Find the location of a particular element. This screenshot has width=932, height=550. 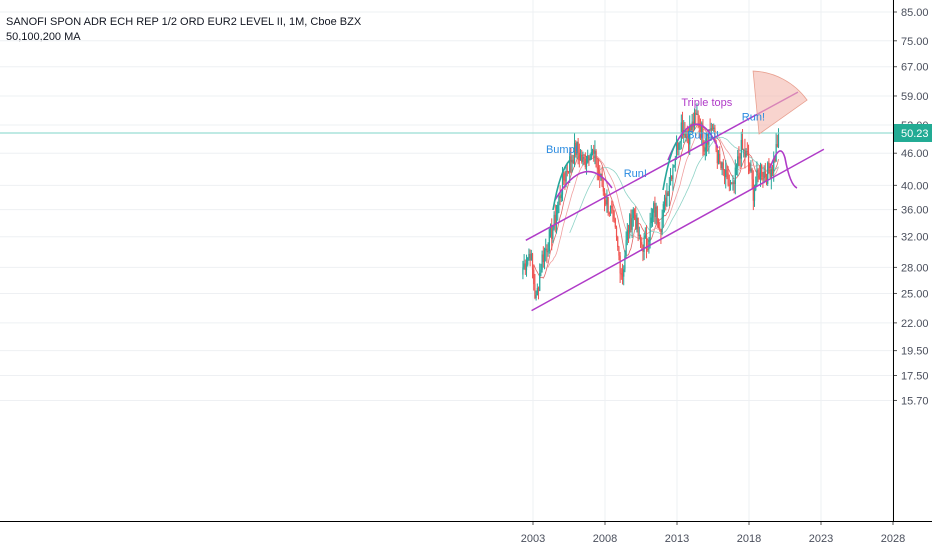

x-tick-label: 2018 is located at coordinates (749, 539).